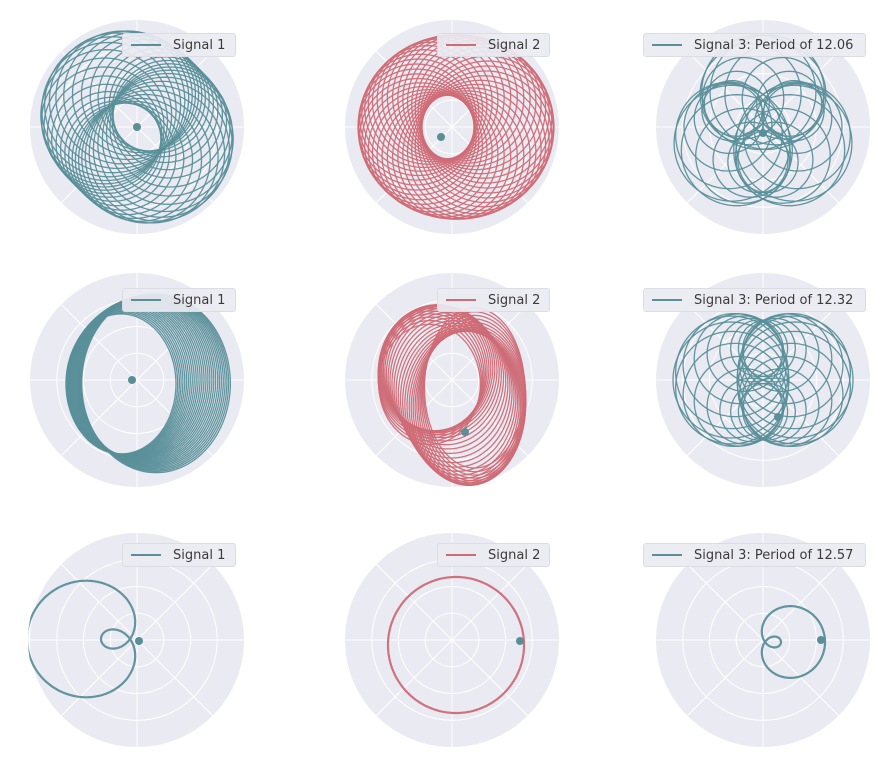 The height and width of the screenshot is (764, 895). I want to click on legend-label: Signal 3: Period of 12.57, so click(774, 555).